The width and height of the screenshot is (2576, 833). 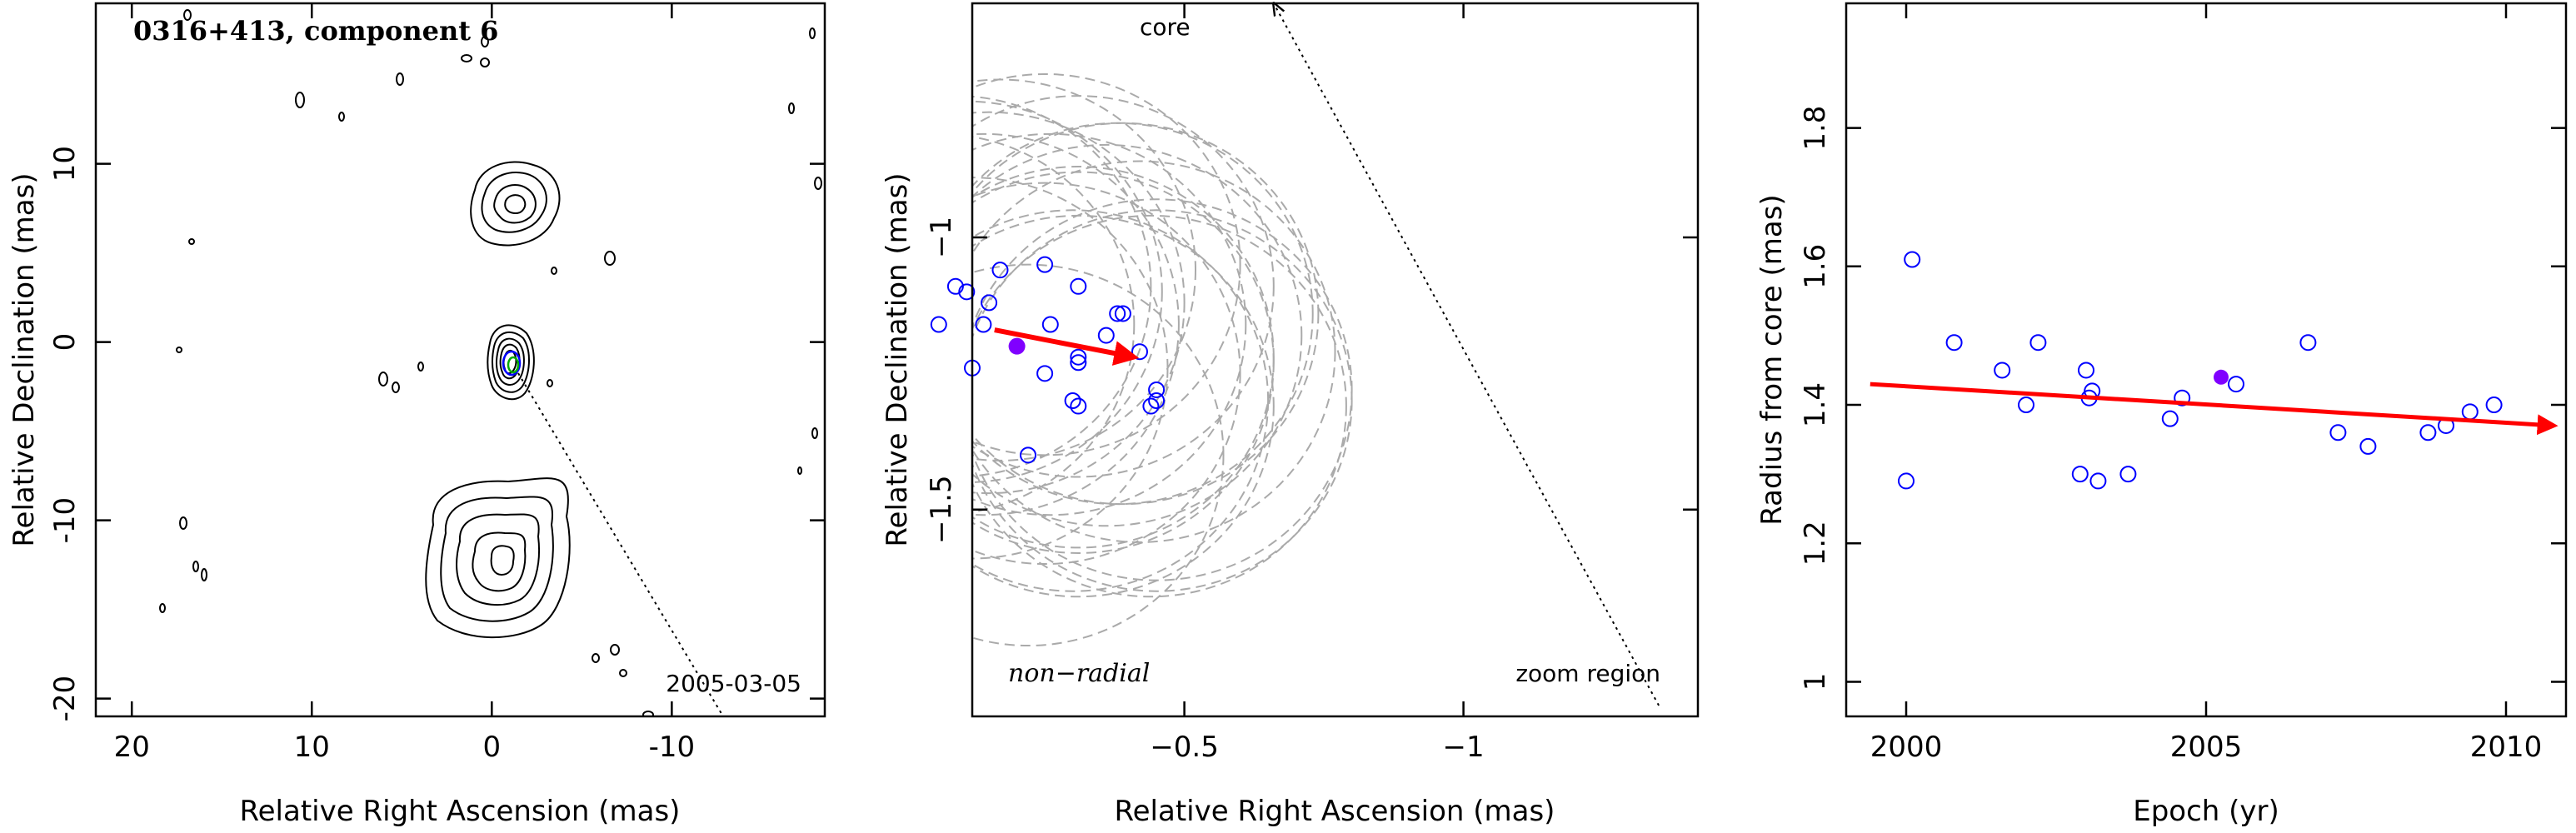 I want to click on component-ellipse-blue, so click(x=512, y=363).